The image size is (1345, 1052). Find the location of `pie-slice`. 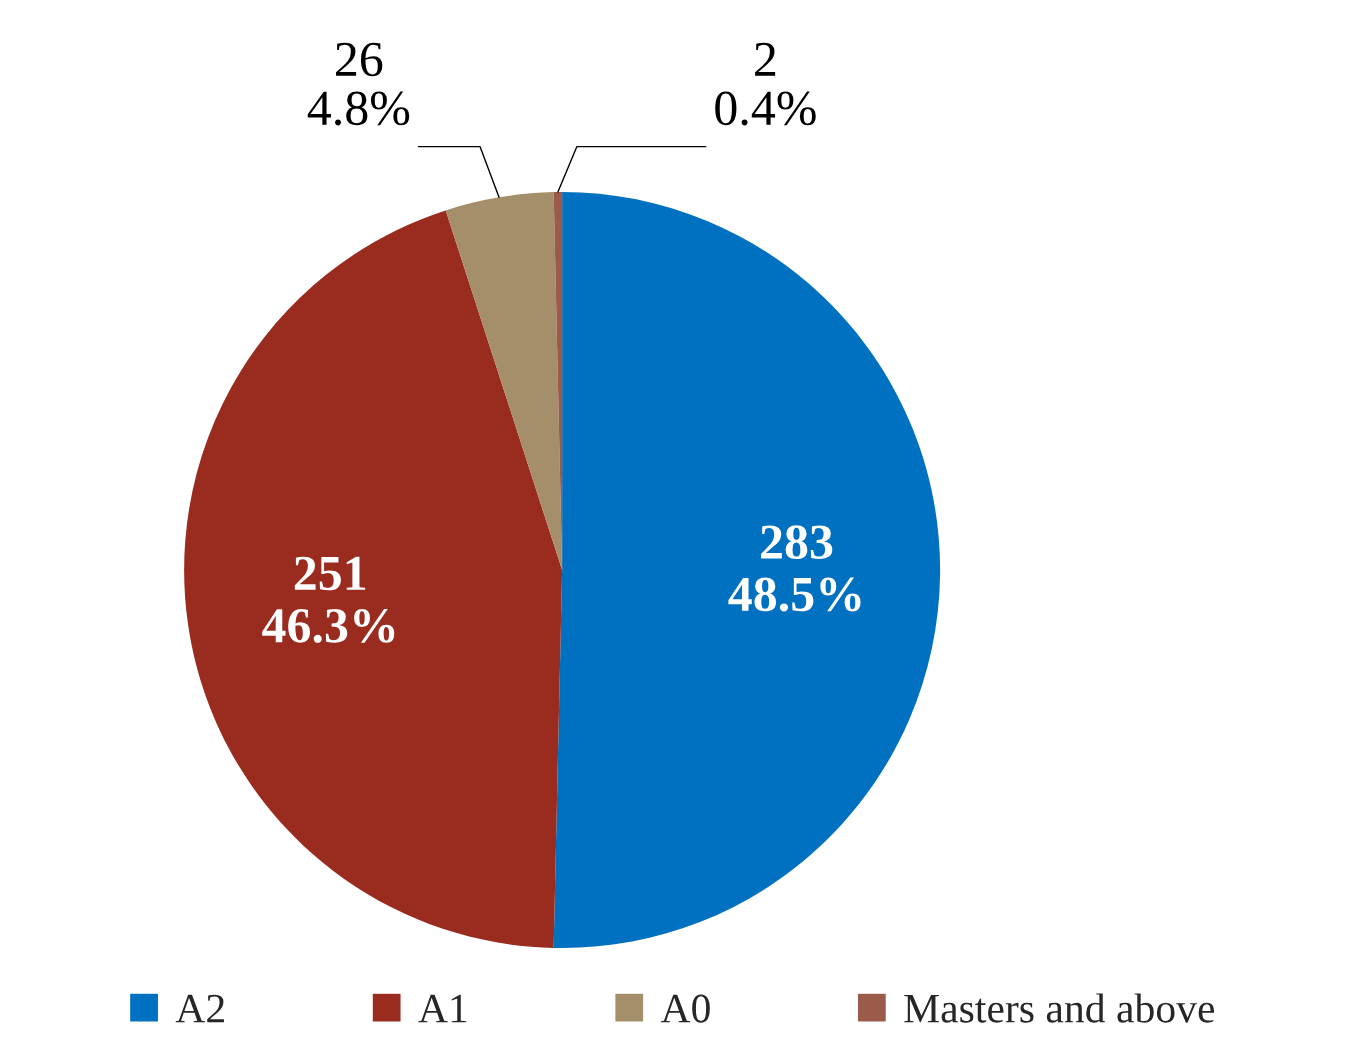

pie-slice is located at coordinates (504, 381).